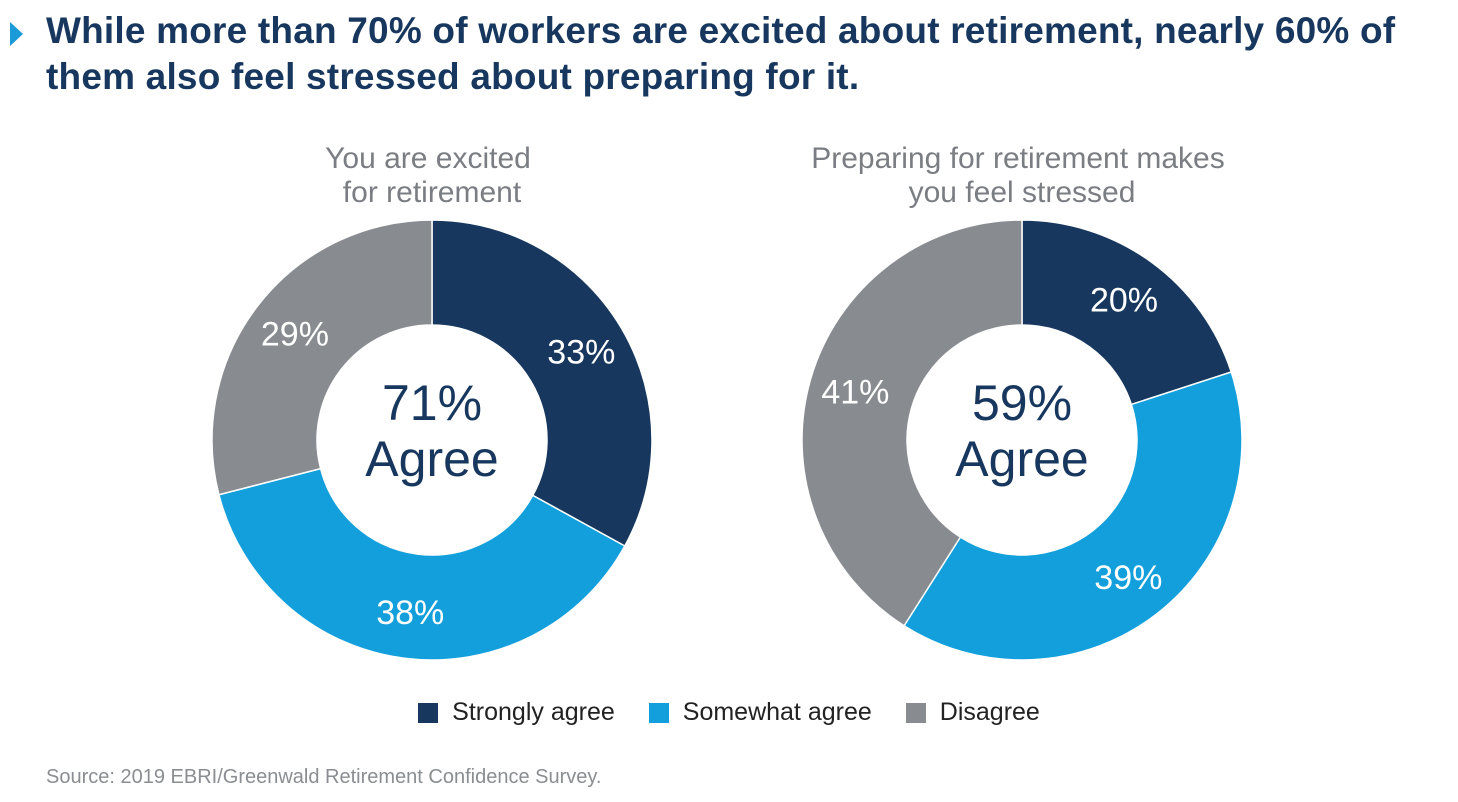  I want to click on chart-title-line-2: you feel stressed, so click(1022, 192).